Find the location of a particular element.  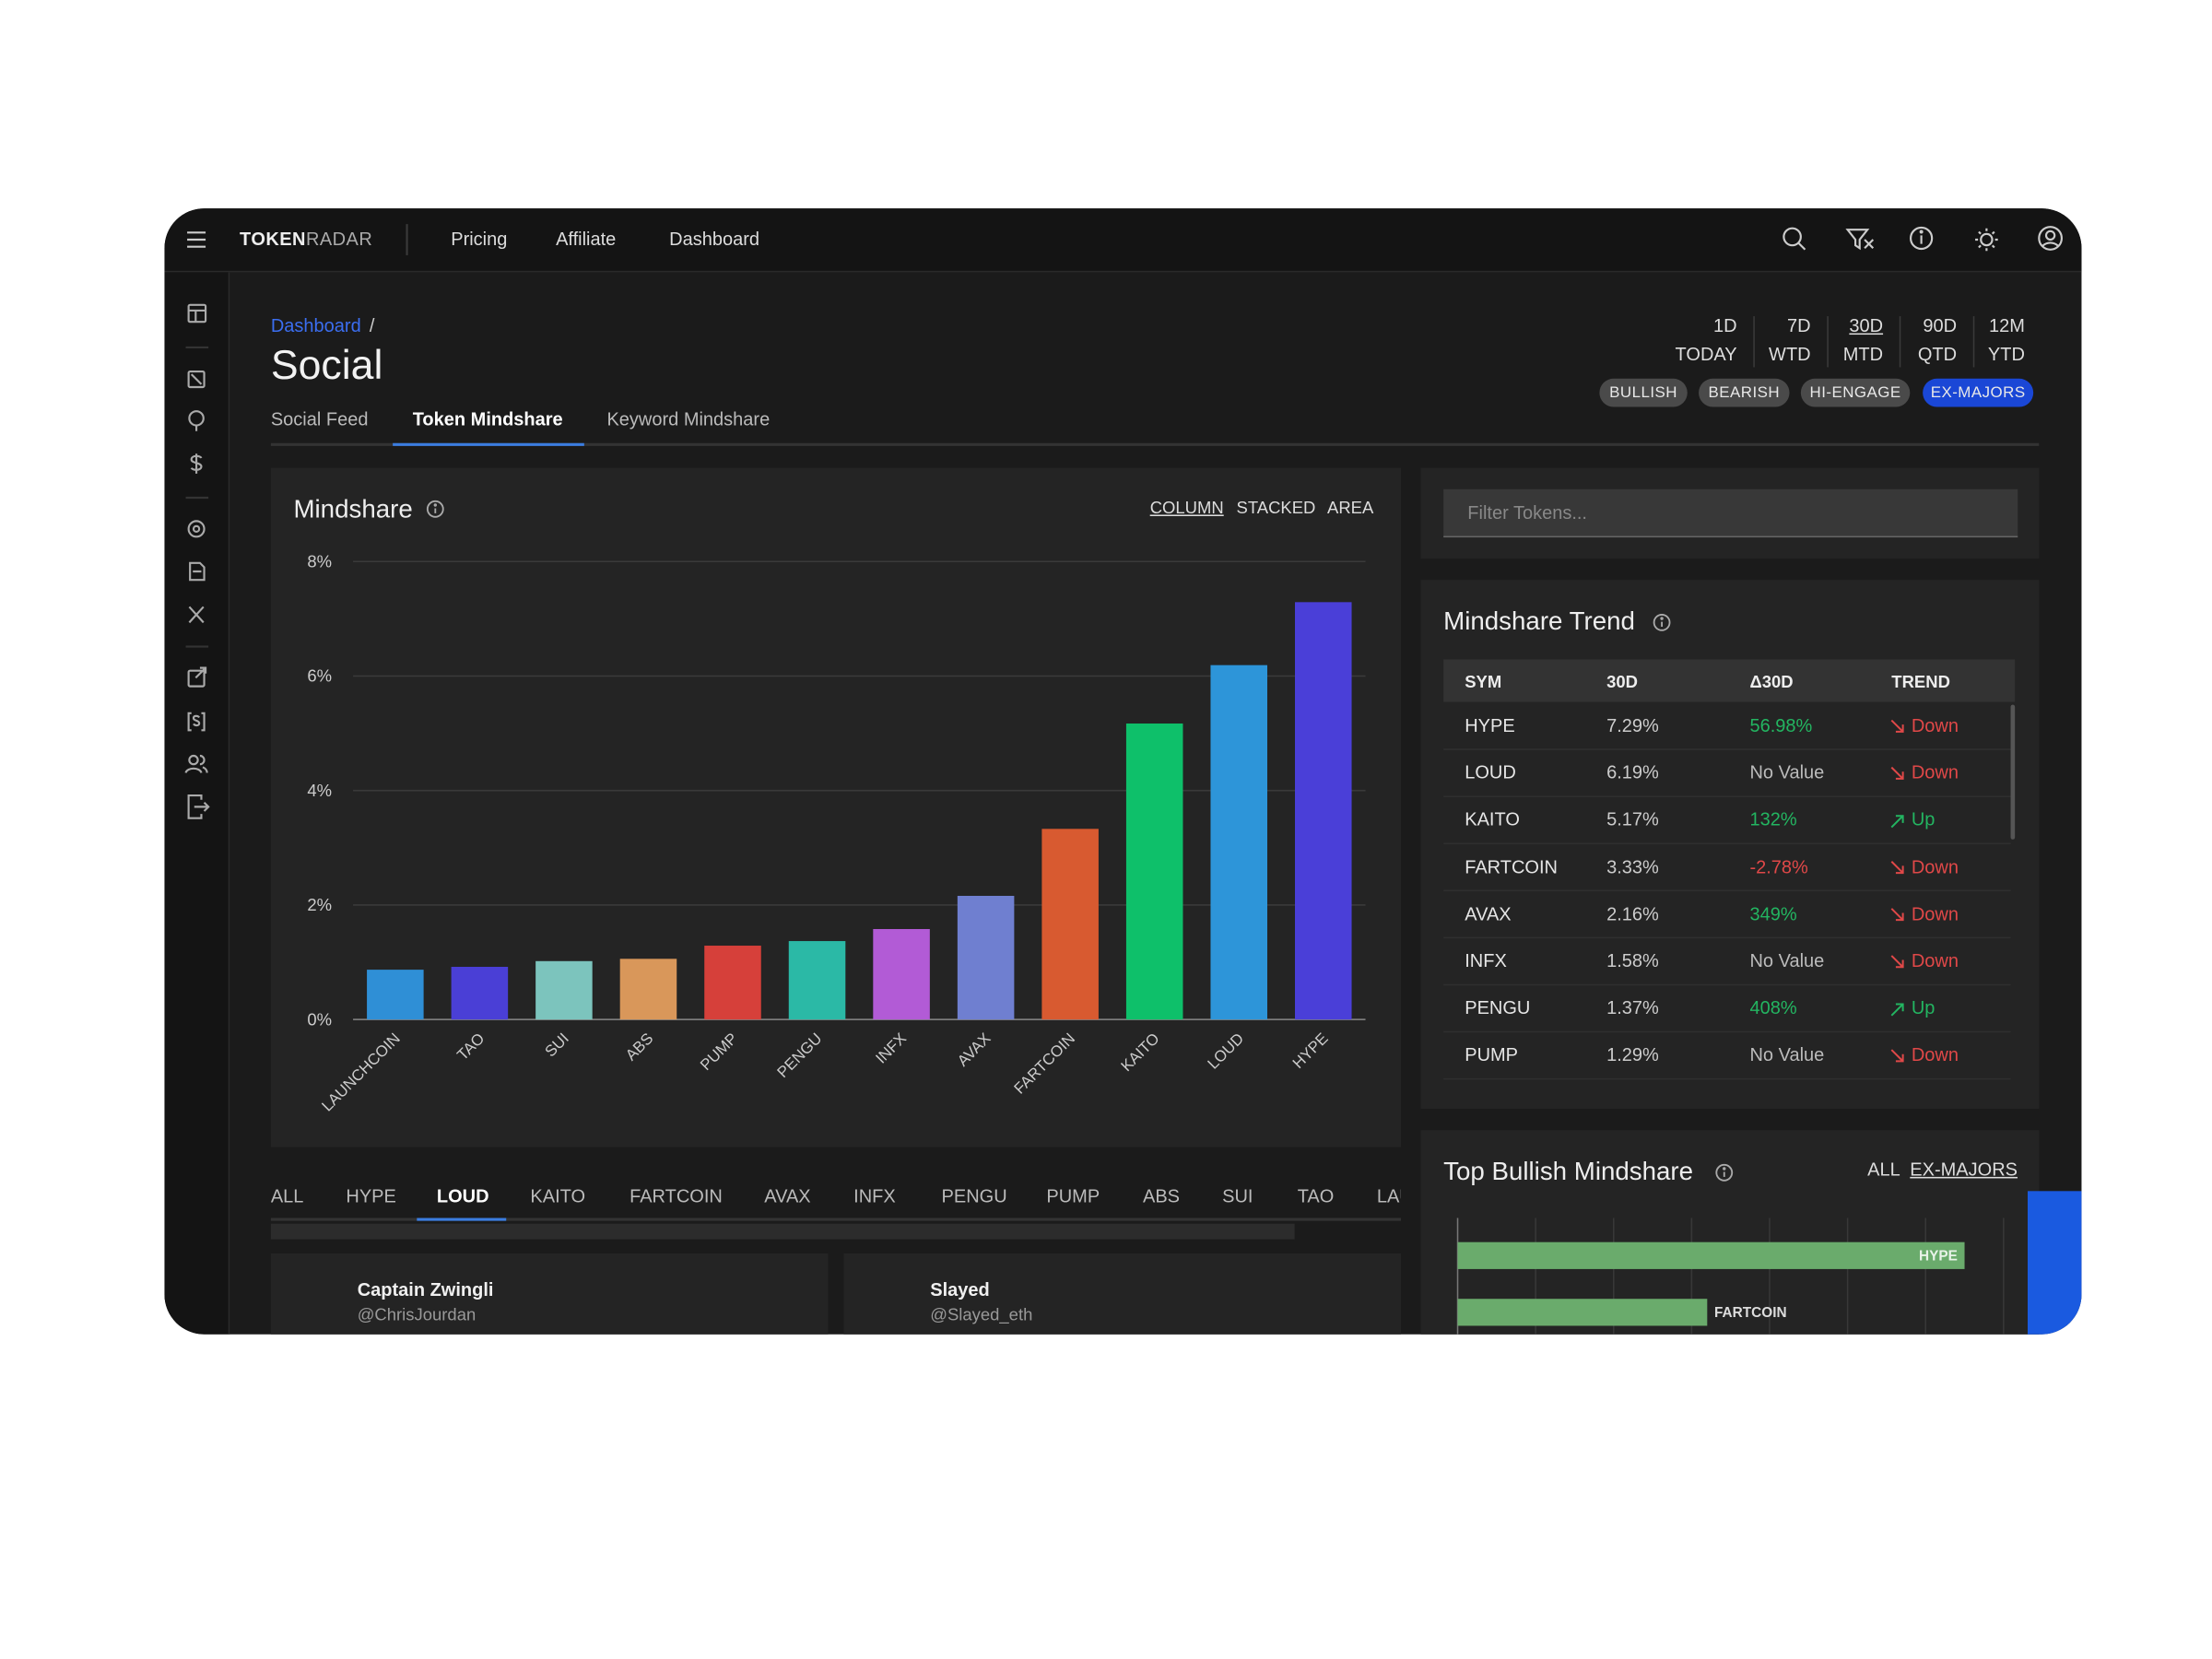

filter-icon is located at coordinates (1860, 240).